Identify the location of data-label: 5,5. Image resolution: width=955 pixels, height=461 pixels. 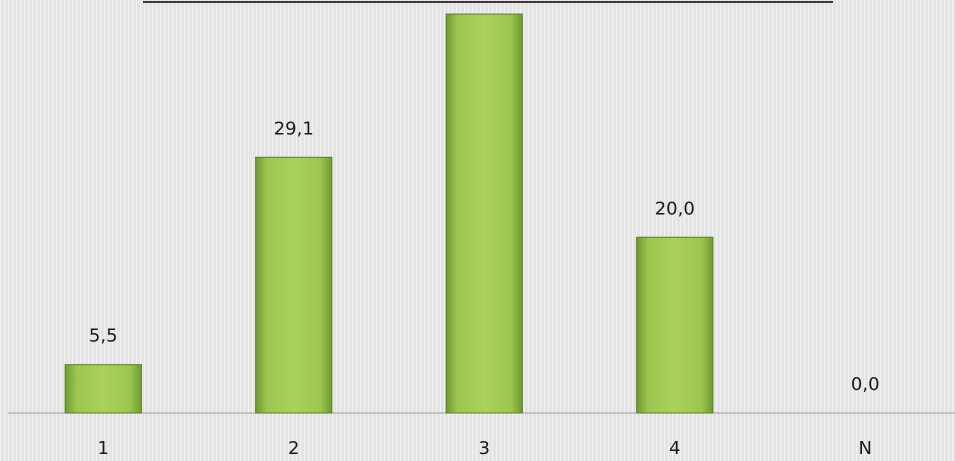
(103, 336).